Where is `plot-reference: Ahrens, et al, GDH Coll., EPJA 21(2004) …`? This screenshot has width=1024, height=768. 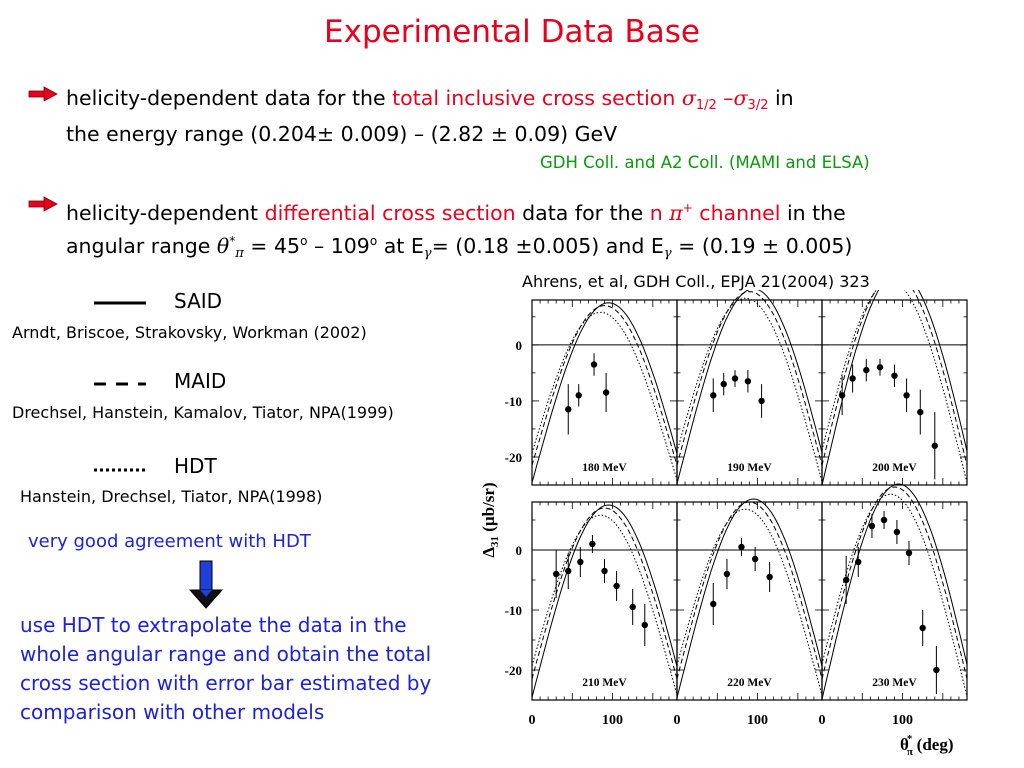
plot-reference: Ahrens, et al, GDH Coll., EPJA 21(2004) … is located at coordinates (696, 281).